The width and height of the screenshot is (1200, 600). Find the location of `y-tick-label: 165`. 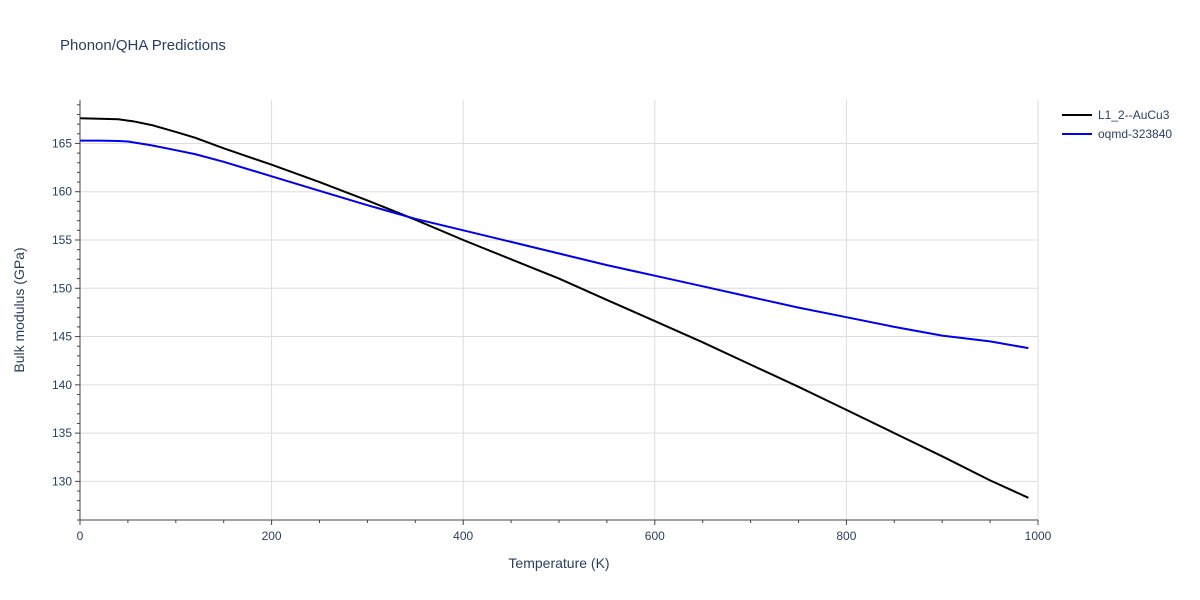

y-tick-label: 165 is located at coordinates (62, 143).